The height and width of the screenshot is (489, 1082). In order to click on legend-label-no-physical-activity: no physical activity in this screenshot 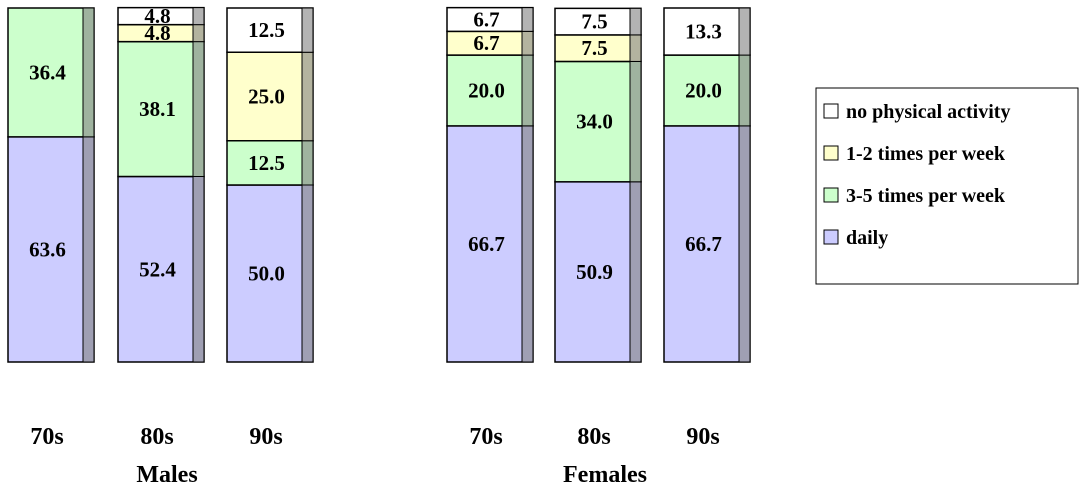, I will do `click(928, 112)`.